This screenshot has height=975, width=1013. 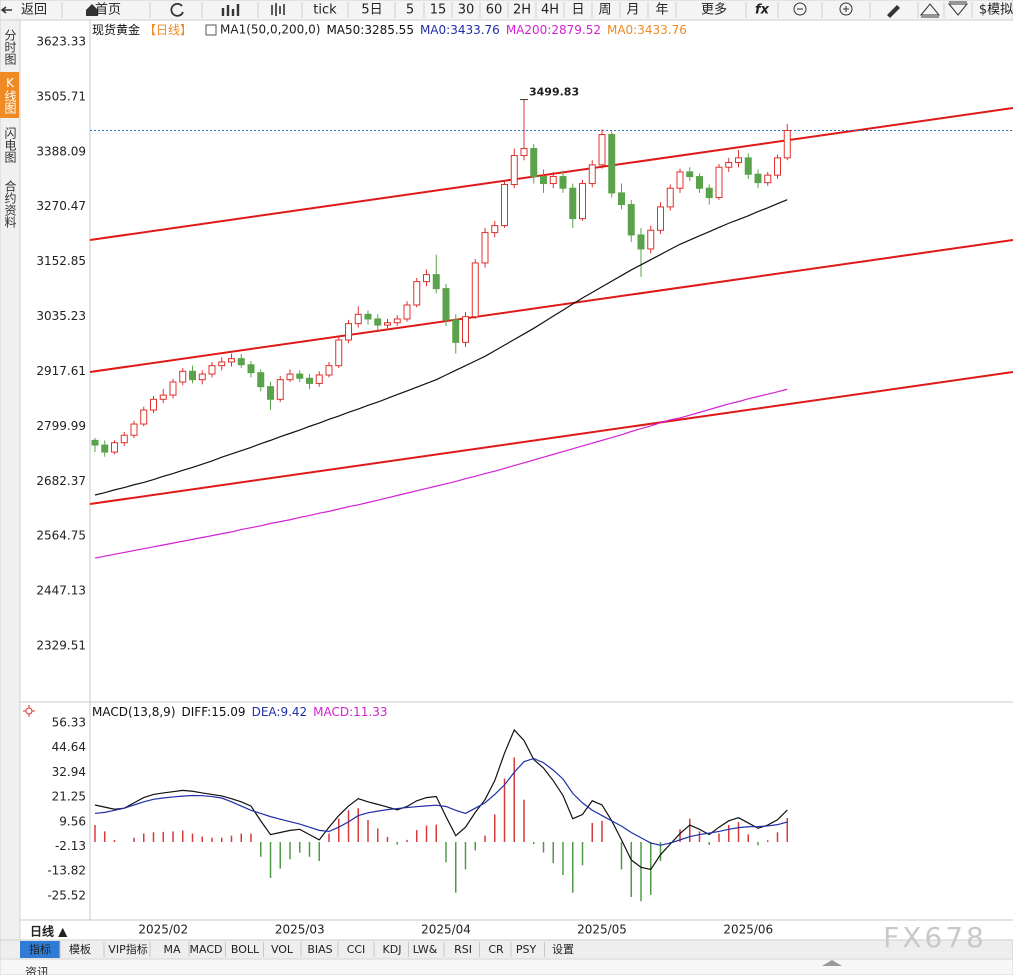 What do you see at coordinates (371, 10) in the screenshot?
I see `toolbar-button: 5日` at bounding box center [371, 10].